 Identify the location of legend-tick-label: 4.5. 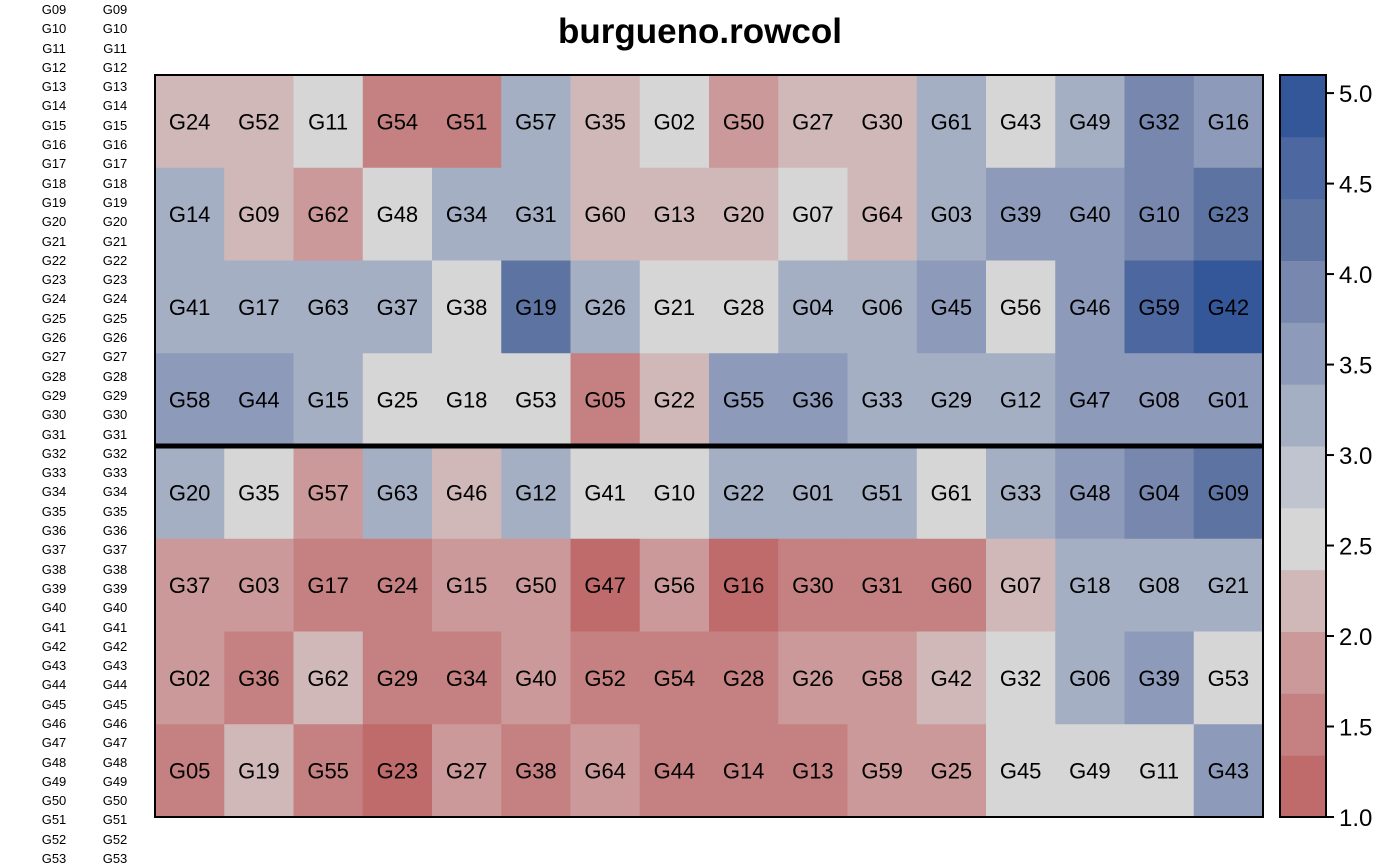
(1355, 185).